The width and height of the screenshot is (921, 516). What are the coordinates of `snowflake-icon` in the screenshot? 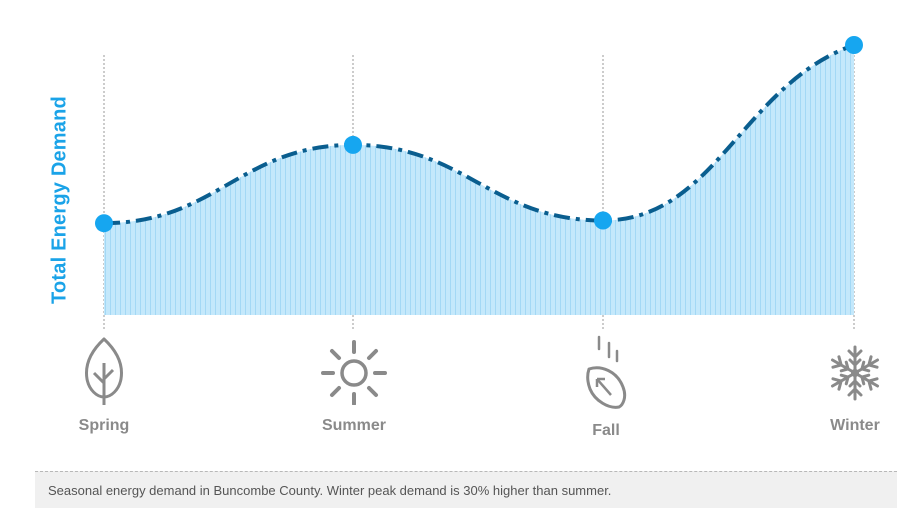 It's located at (855, 373).